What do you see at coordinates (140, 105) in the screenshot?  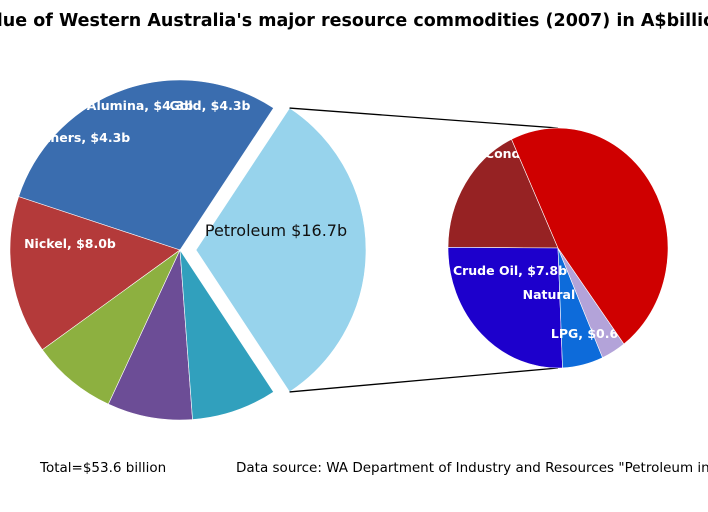 I see `slice-label-alumina: Alumina, $4.3b` at bounding box center [140, 105].